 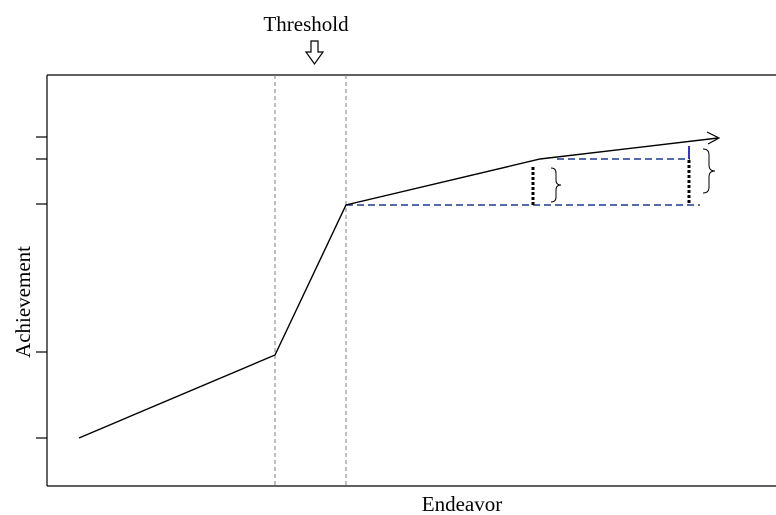 I want to click on curve-end-arrowhead-icon, so click(x=713, y=138).